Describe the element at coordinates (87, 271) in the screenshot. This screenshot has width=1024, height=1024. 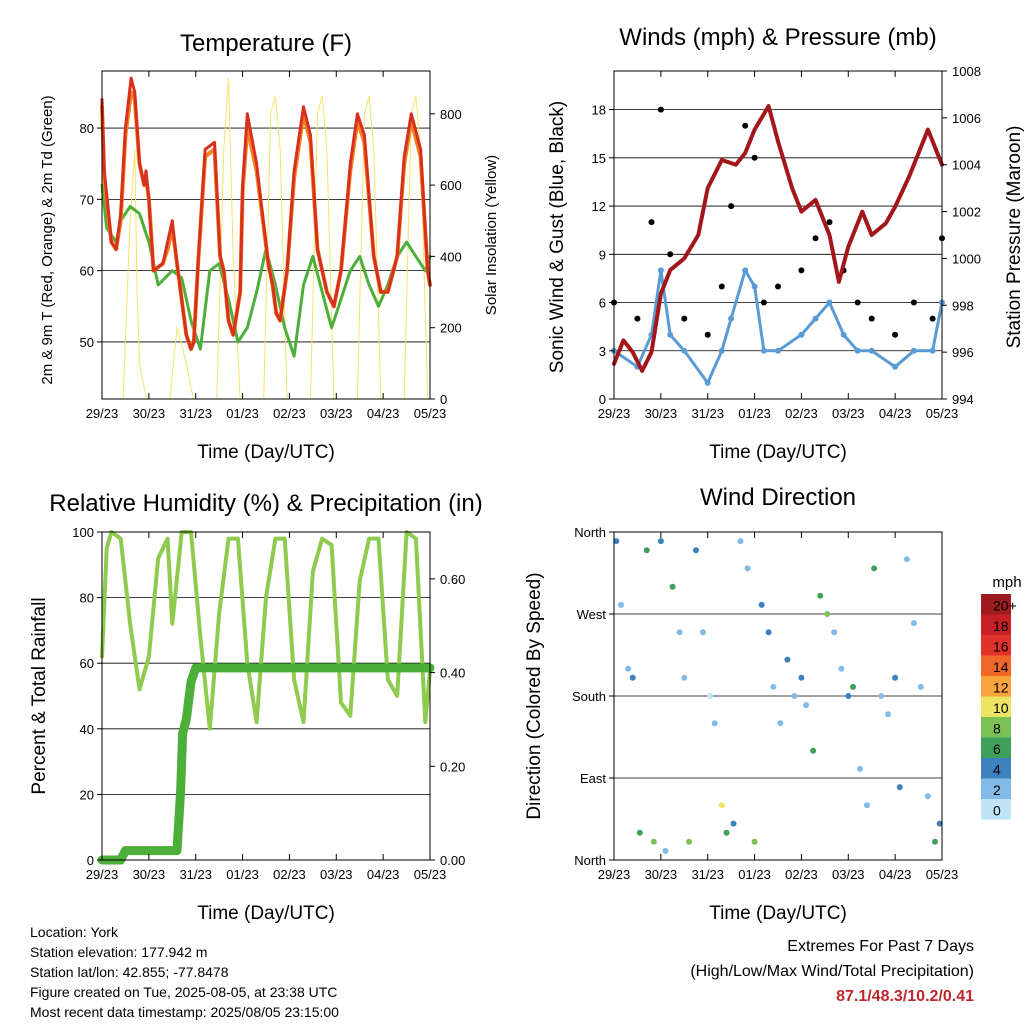
I see `y-tick-label: 60` at that location.